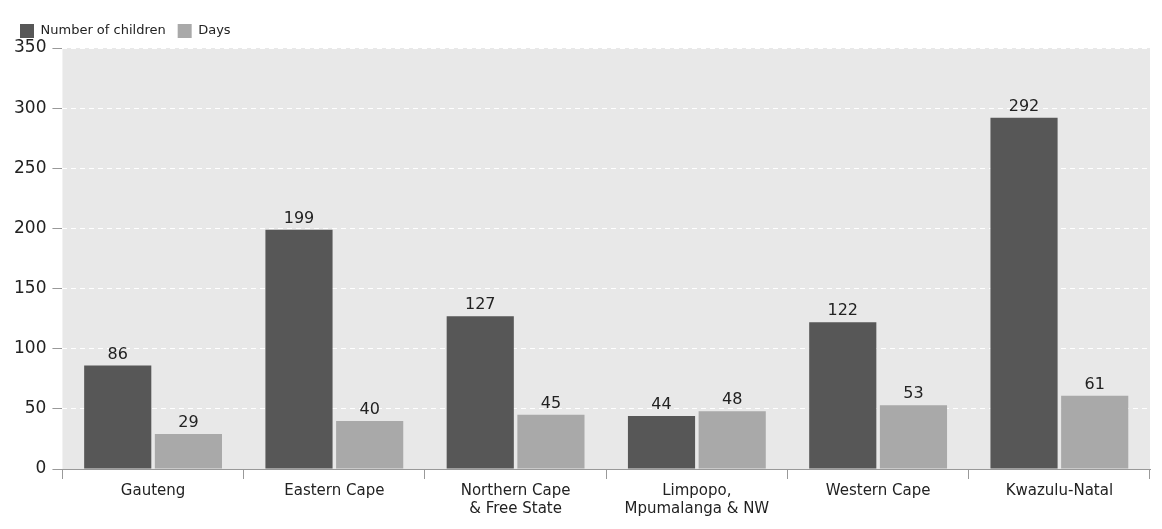 The height and width of the screenshot is (529, 1162). I want to click on y-tick-label: 0, so click(41, 467).